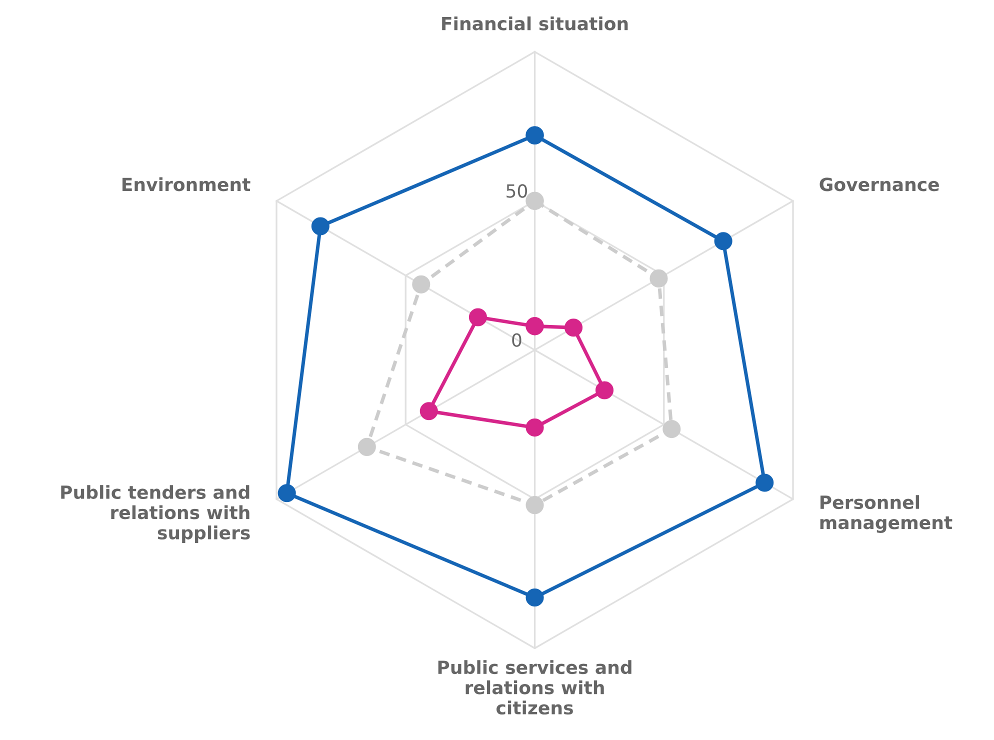  What do you see at coordinates (886, 514) in the screenshot?
I see `spoke-label: Personnel management` at bounding box center [886, 514].